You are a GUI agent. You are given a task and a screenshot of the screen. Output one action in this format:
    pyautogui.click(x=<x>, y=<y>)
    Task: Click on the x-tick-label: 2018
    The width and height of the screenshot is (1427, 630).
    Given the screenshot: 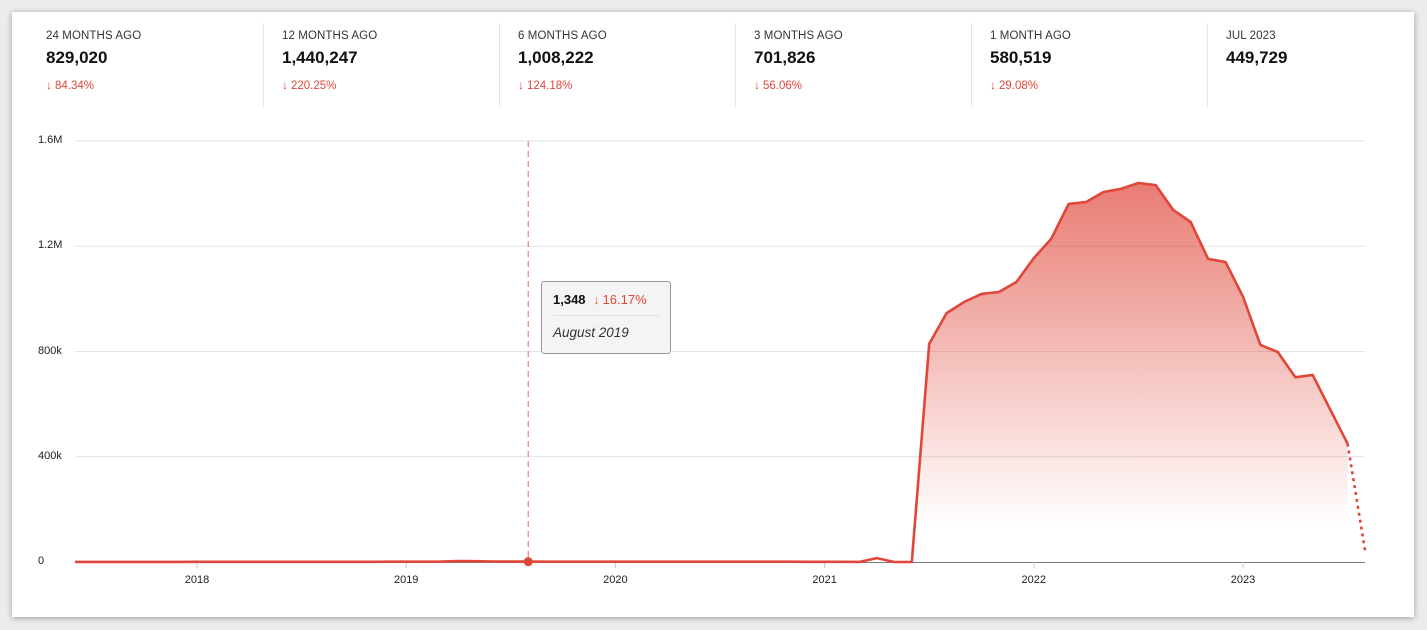 What is the action you would take?
    pyautogui.click(x=197, y=580)
    